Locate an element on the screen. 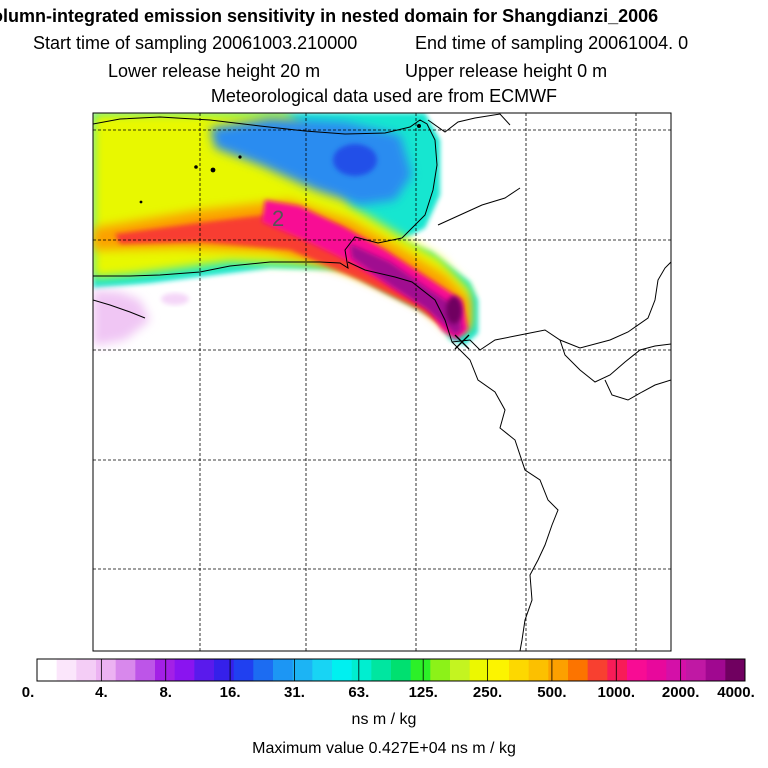 This screenshot has width=768, height=768. coastline-south is located at coordinates (505, 496).